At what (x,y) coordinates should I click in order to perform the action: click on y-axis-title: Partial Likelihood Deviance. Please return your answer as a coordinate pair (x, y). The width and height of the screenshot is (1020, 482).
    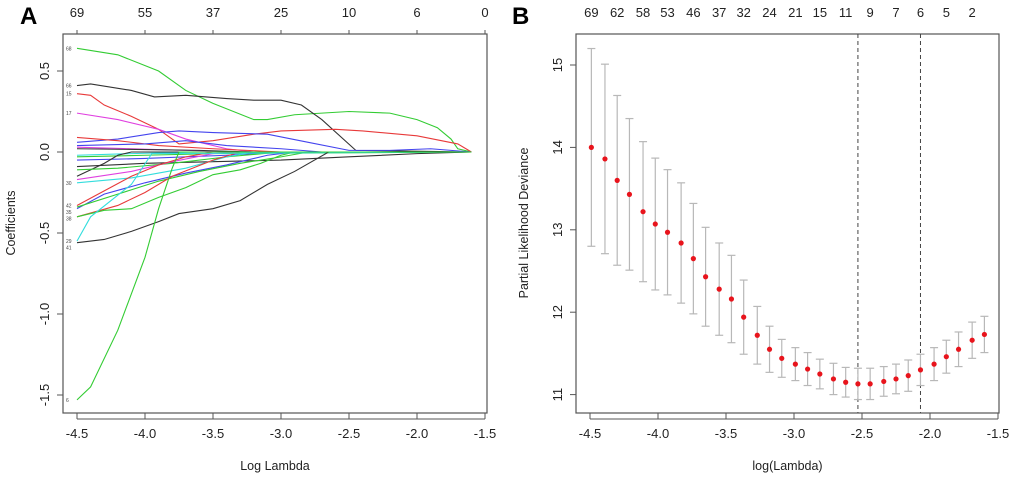
    Looking at the image, I should click on (524, 223).